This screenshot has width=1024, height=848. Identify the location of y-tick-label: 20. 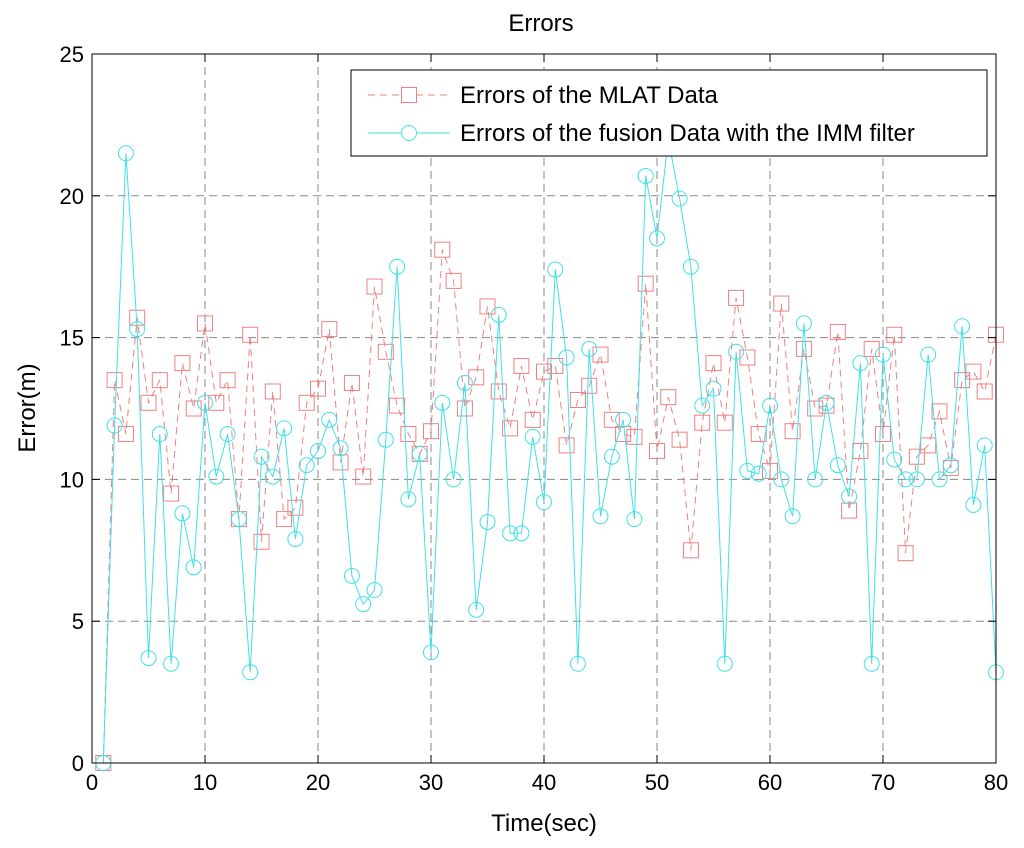
(72, 196).